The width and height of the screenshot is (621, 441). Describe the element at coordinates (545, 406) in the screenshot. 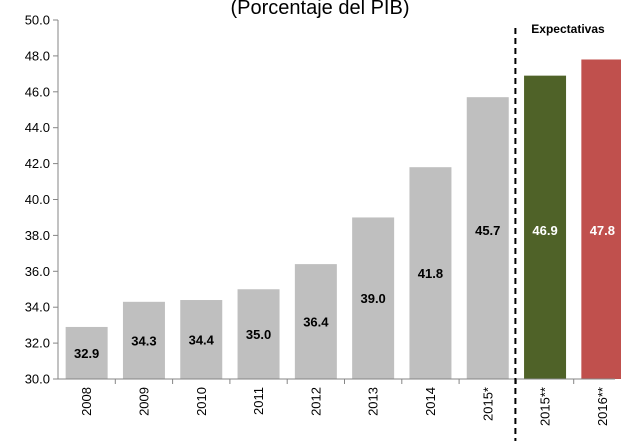

I see `x-tick-label: 2015**` at that location.